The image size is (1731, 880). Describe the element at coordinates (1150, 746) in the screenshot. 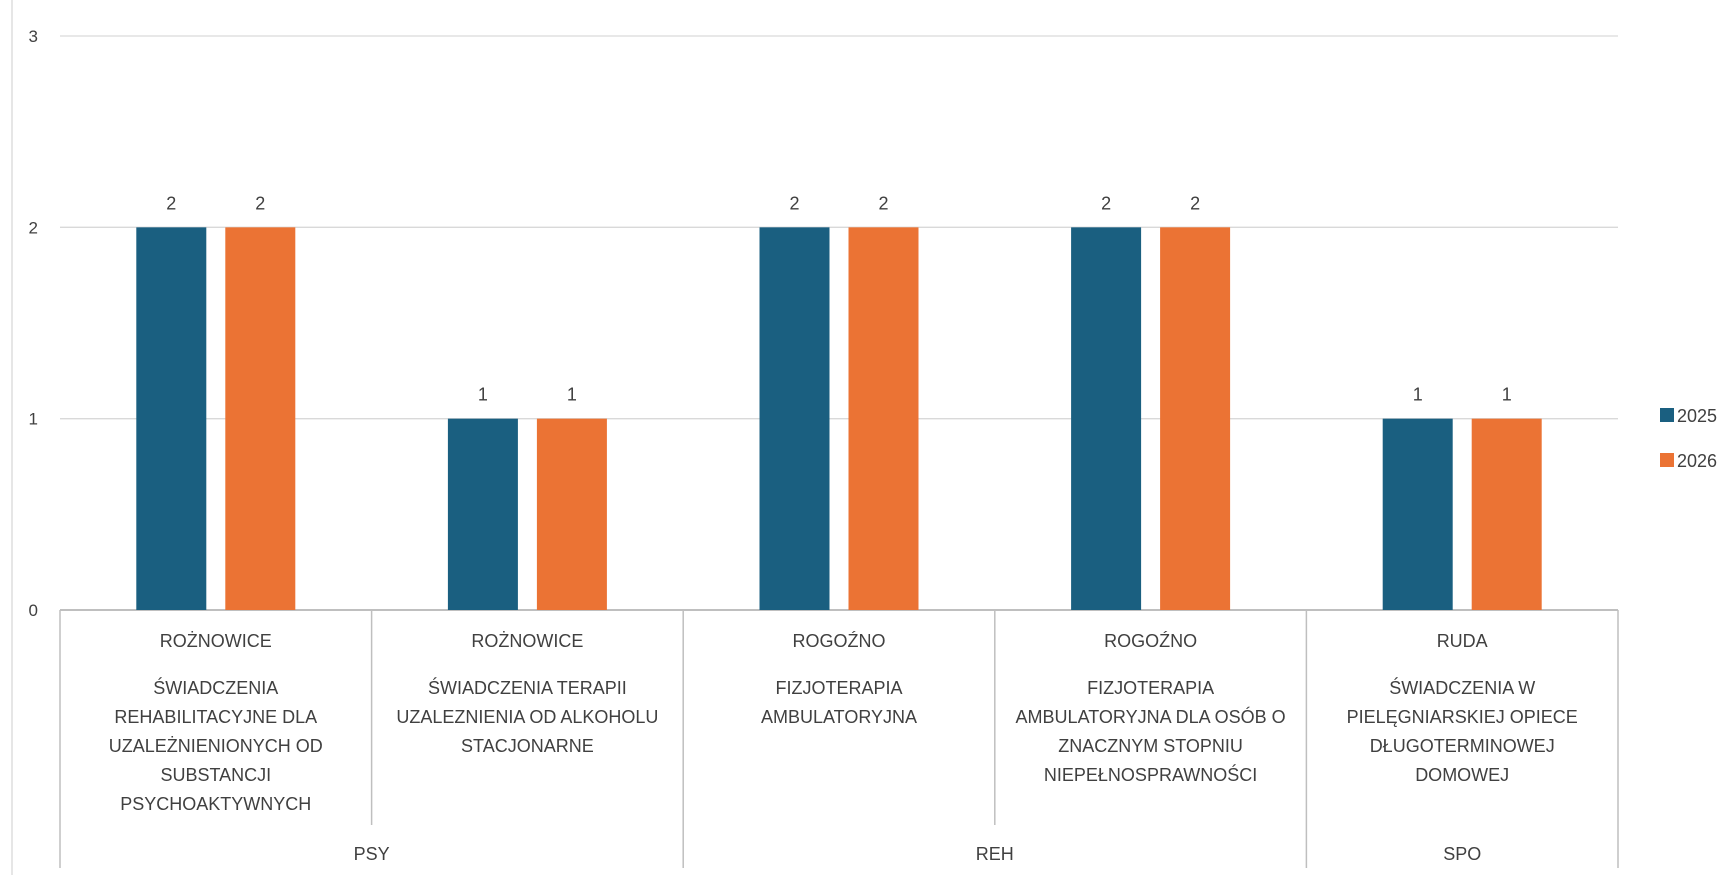

I see `category-service-label: ZNACZNYM STOPNIU` at that location.